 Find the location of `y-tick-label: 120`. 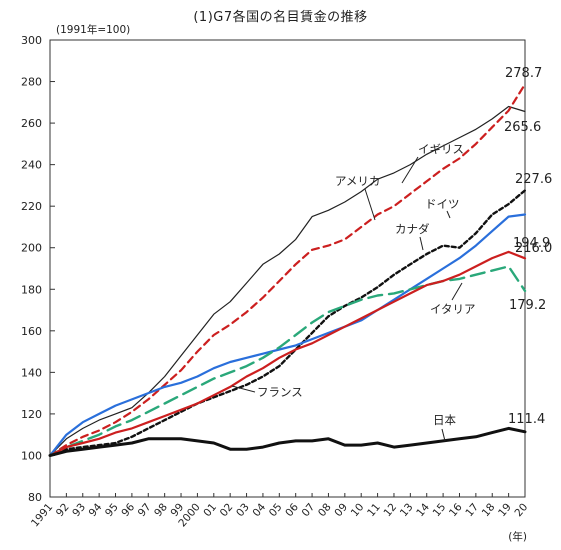

y-tick-label: 120 is located at coordinates (31, 414).